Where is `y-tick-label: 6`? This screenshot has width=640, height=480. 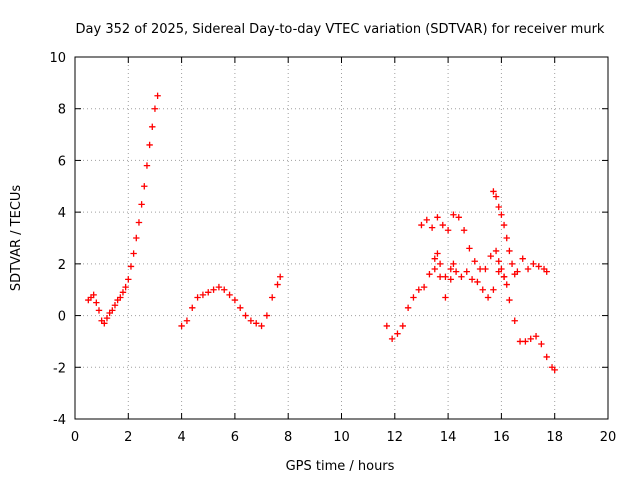 y-tick-label: 6 is located at coordinates (62, 161).